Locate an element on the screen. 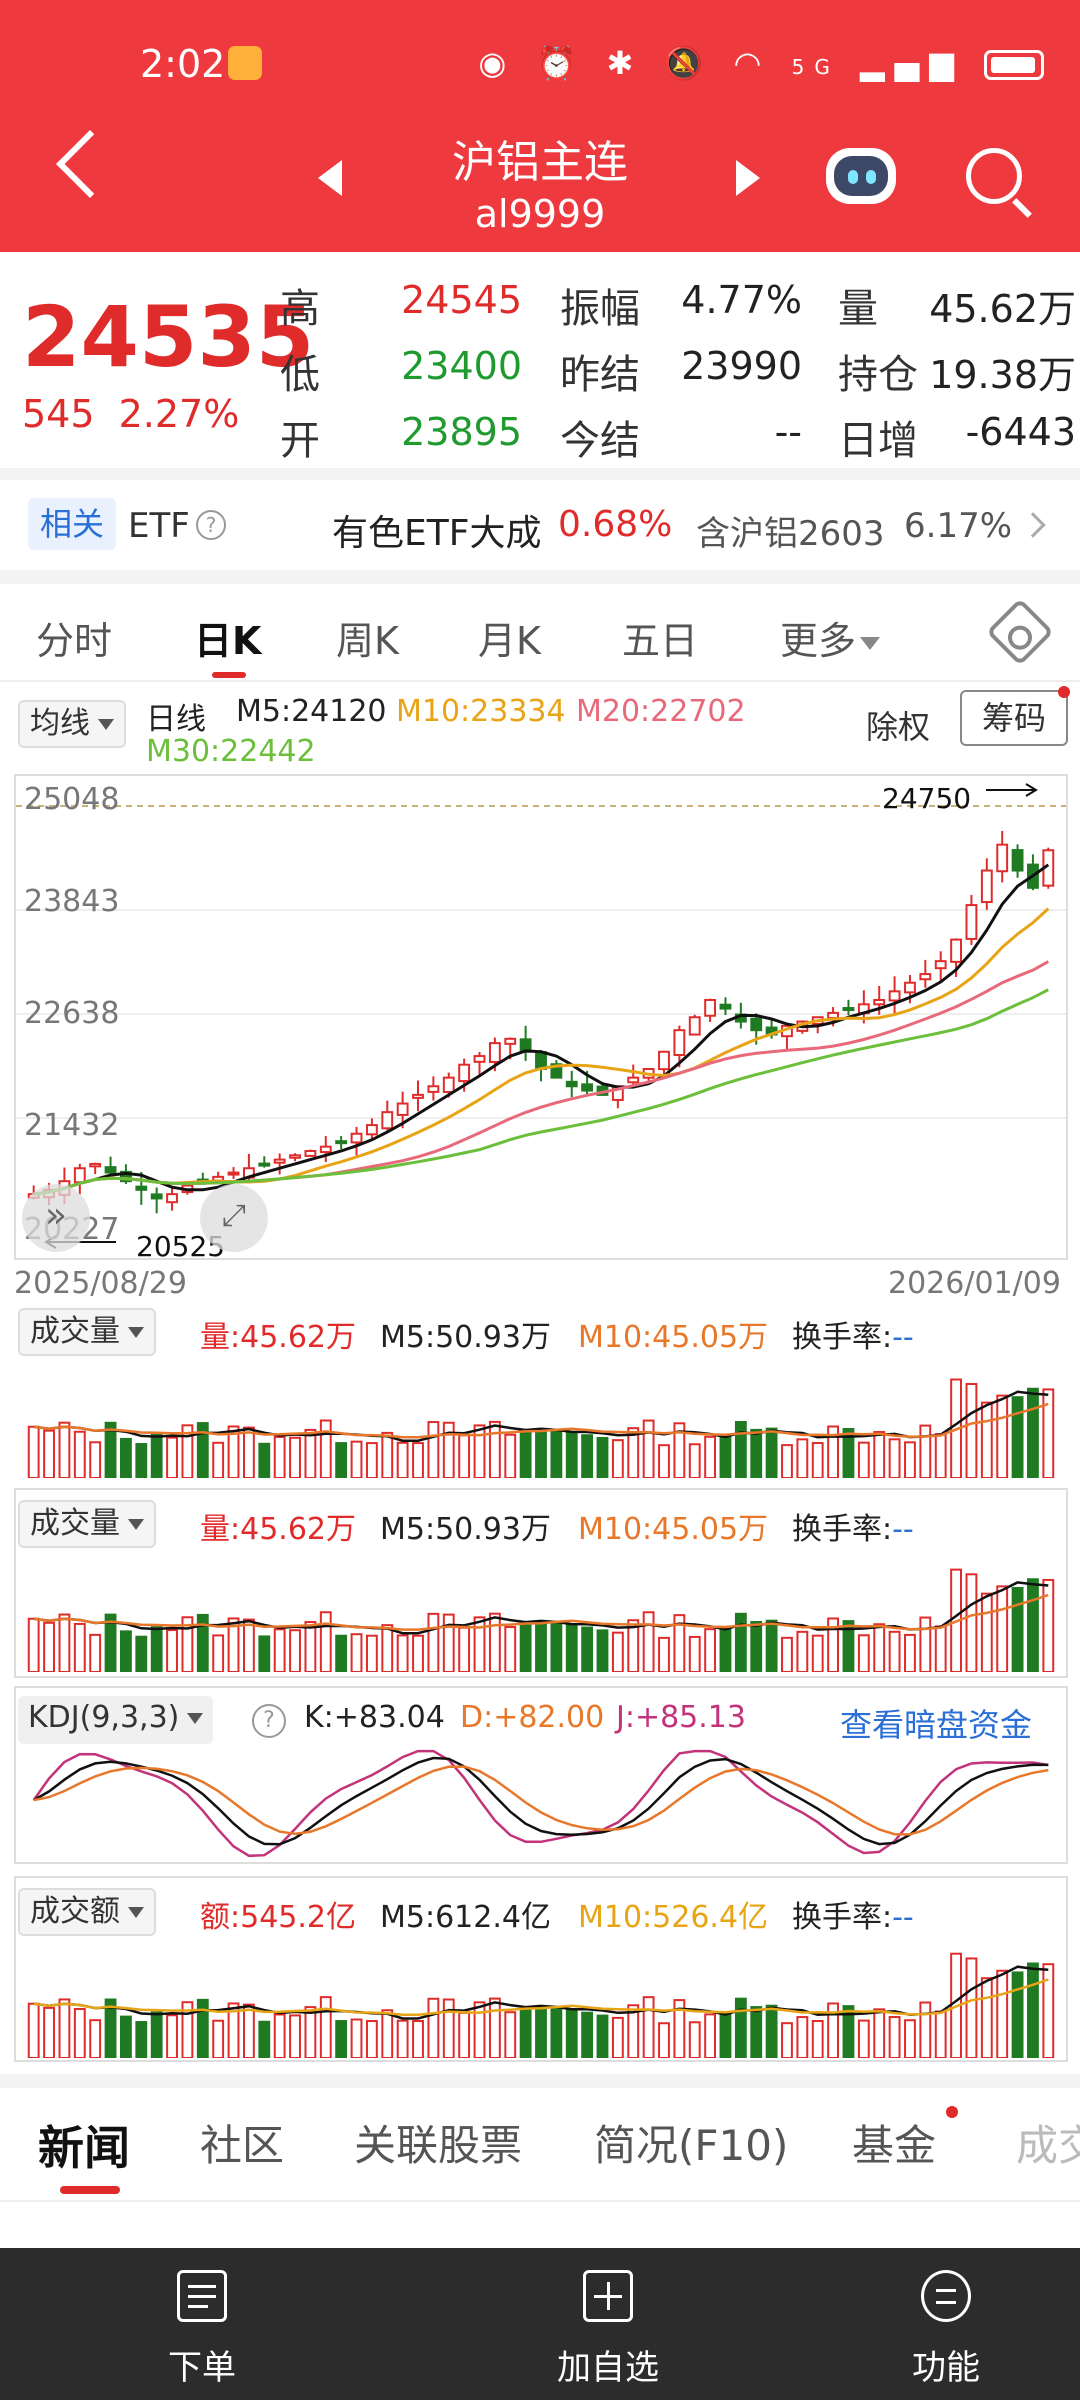  etf-holding-pct: 6.17% is located at coordinates (958, 526).